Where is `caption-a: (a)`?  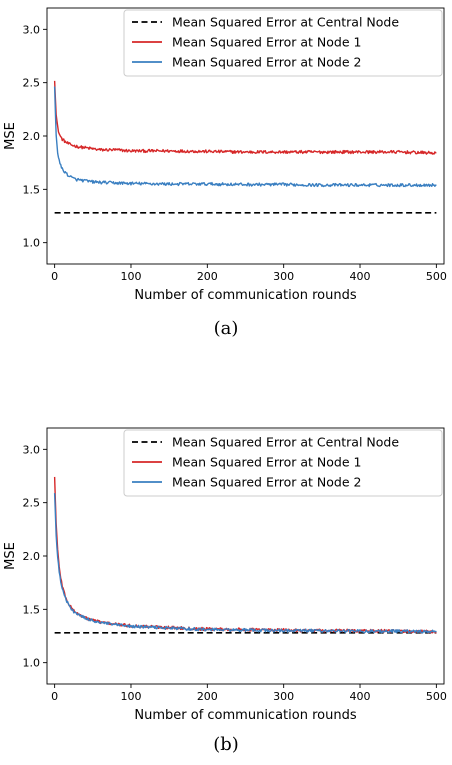 caption-a: (a) is located at coordinates (226, 328).